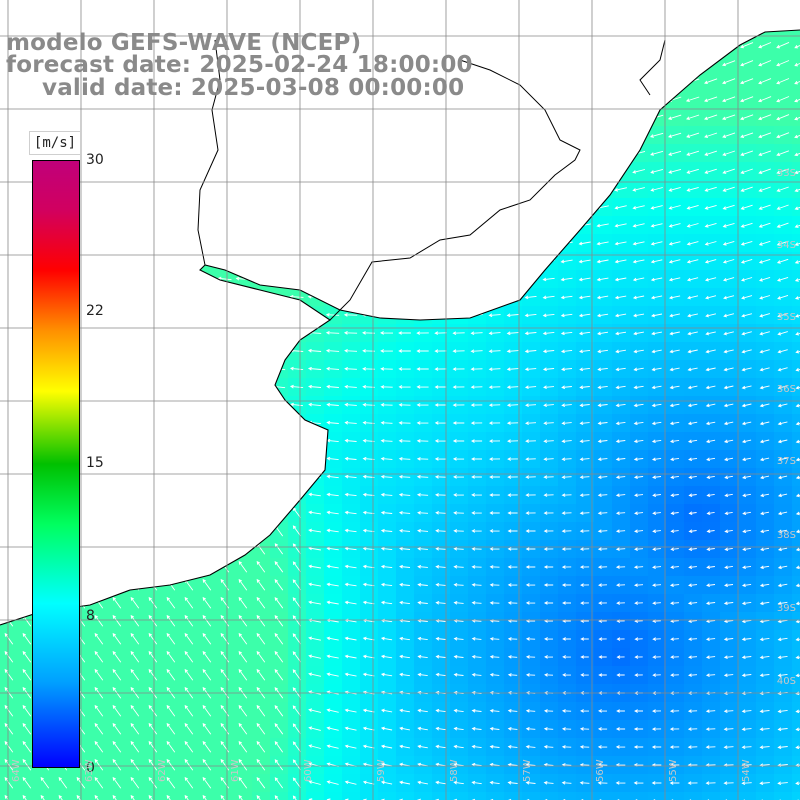  I want to click on lon-label: 61W, so click(235, 770).